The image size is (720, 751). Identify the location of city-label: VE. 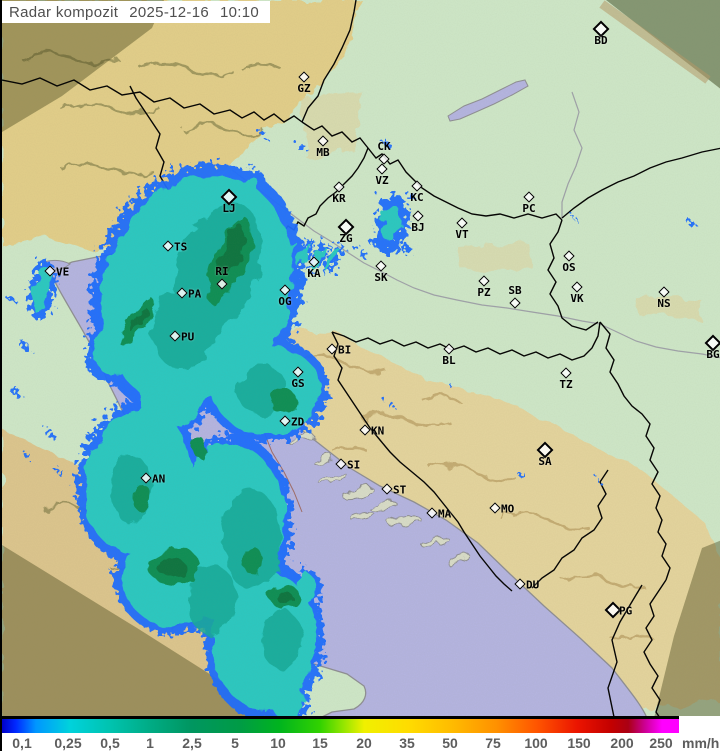
(63, 272).